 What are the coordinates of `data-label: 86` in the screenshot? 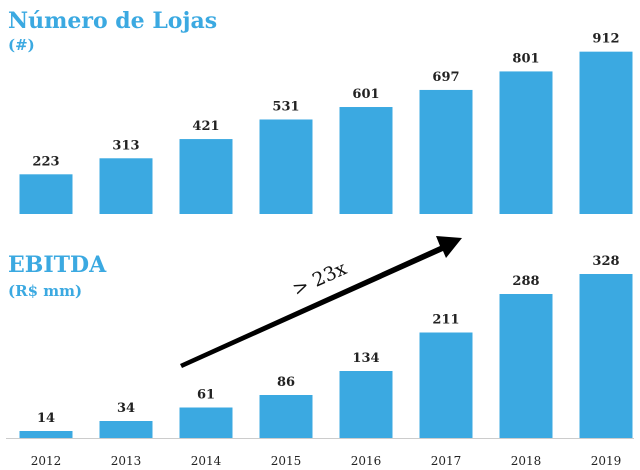 It's located at (286, 382).